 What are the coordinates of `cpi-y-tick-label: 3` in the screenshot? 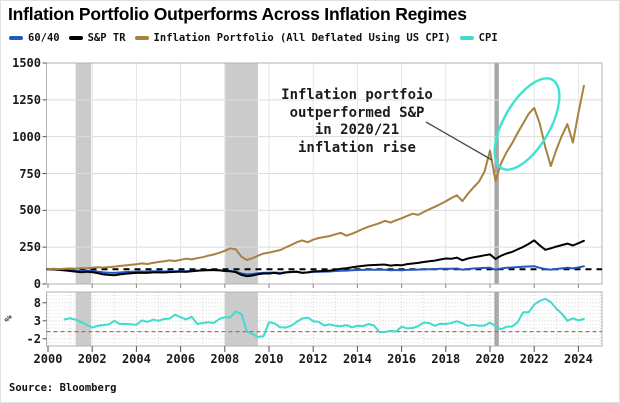 It's located at (37, 320).